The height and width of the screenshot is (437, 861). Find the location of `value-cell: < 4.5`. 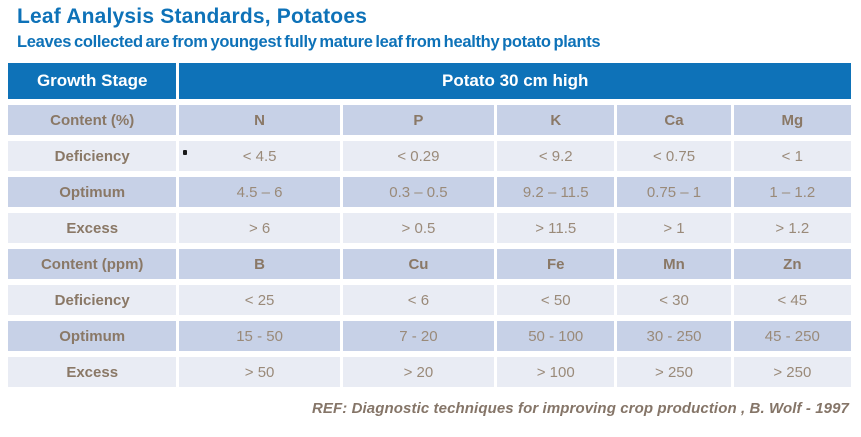

value-cell: < 4.5 is located at coordinates (259, 156).